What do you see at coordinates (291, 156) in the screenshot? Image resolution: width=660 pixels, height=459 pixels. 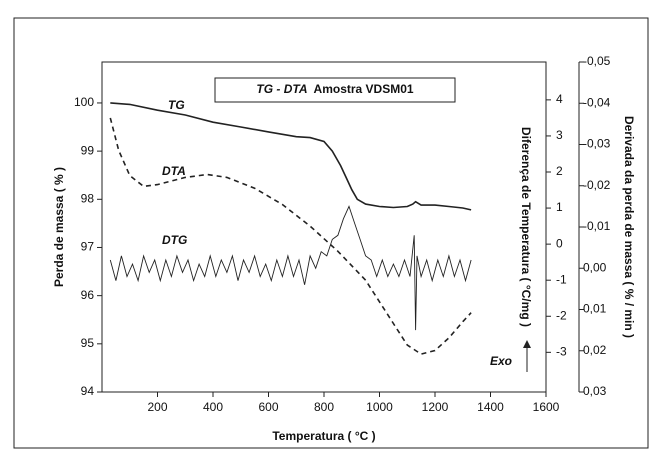 I see `series-line` at bounding box center [291, 156].